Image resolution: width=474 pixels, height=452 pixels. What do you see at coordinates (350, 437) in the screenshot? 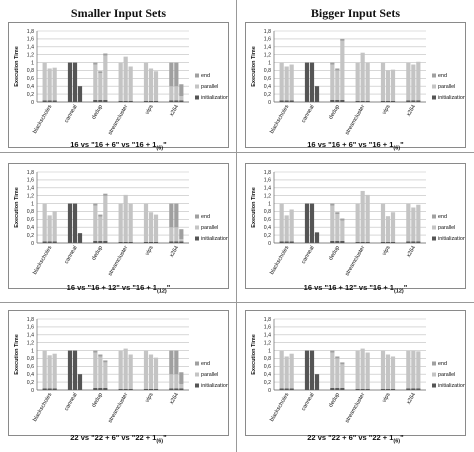
I see `caption-text: 22 vs "22 + 6" vs "22 + 1` at bounding box center [350, 437].